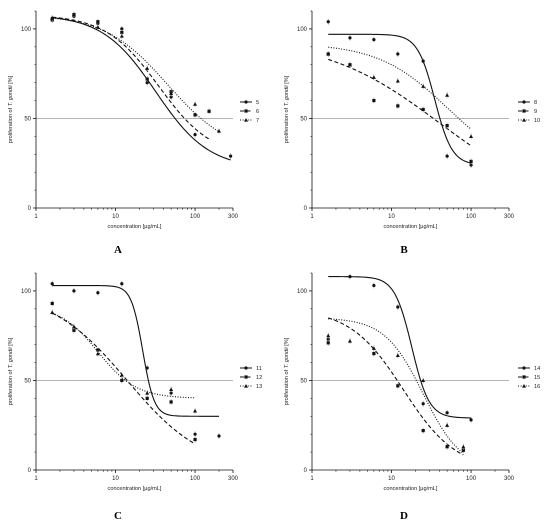 This screenshot has height=526, width=550. Describe the element at coordinates (259, 369) in the screenshot. I see `legend-label-11: 11` at that location.